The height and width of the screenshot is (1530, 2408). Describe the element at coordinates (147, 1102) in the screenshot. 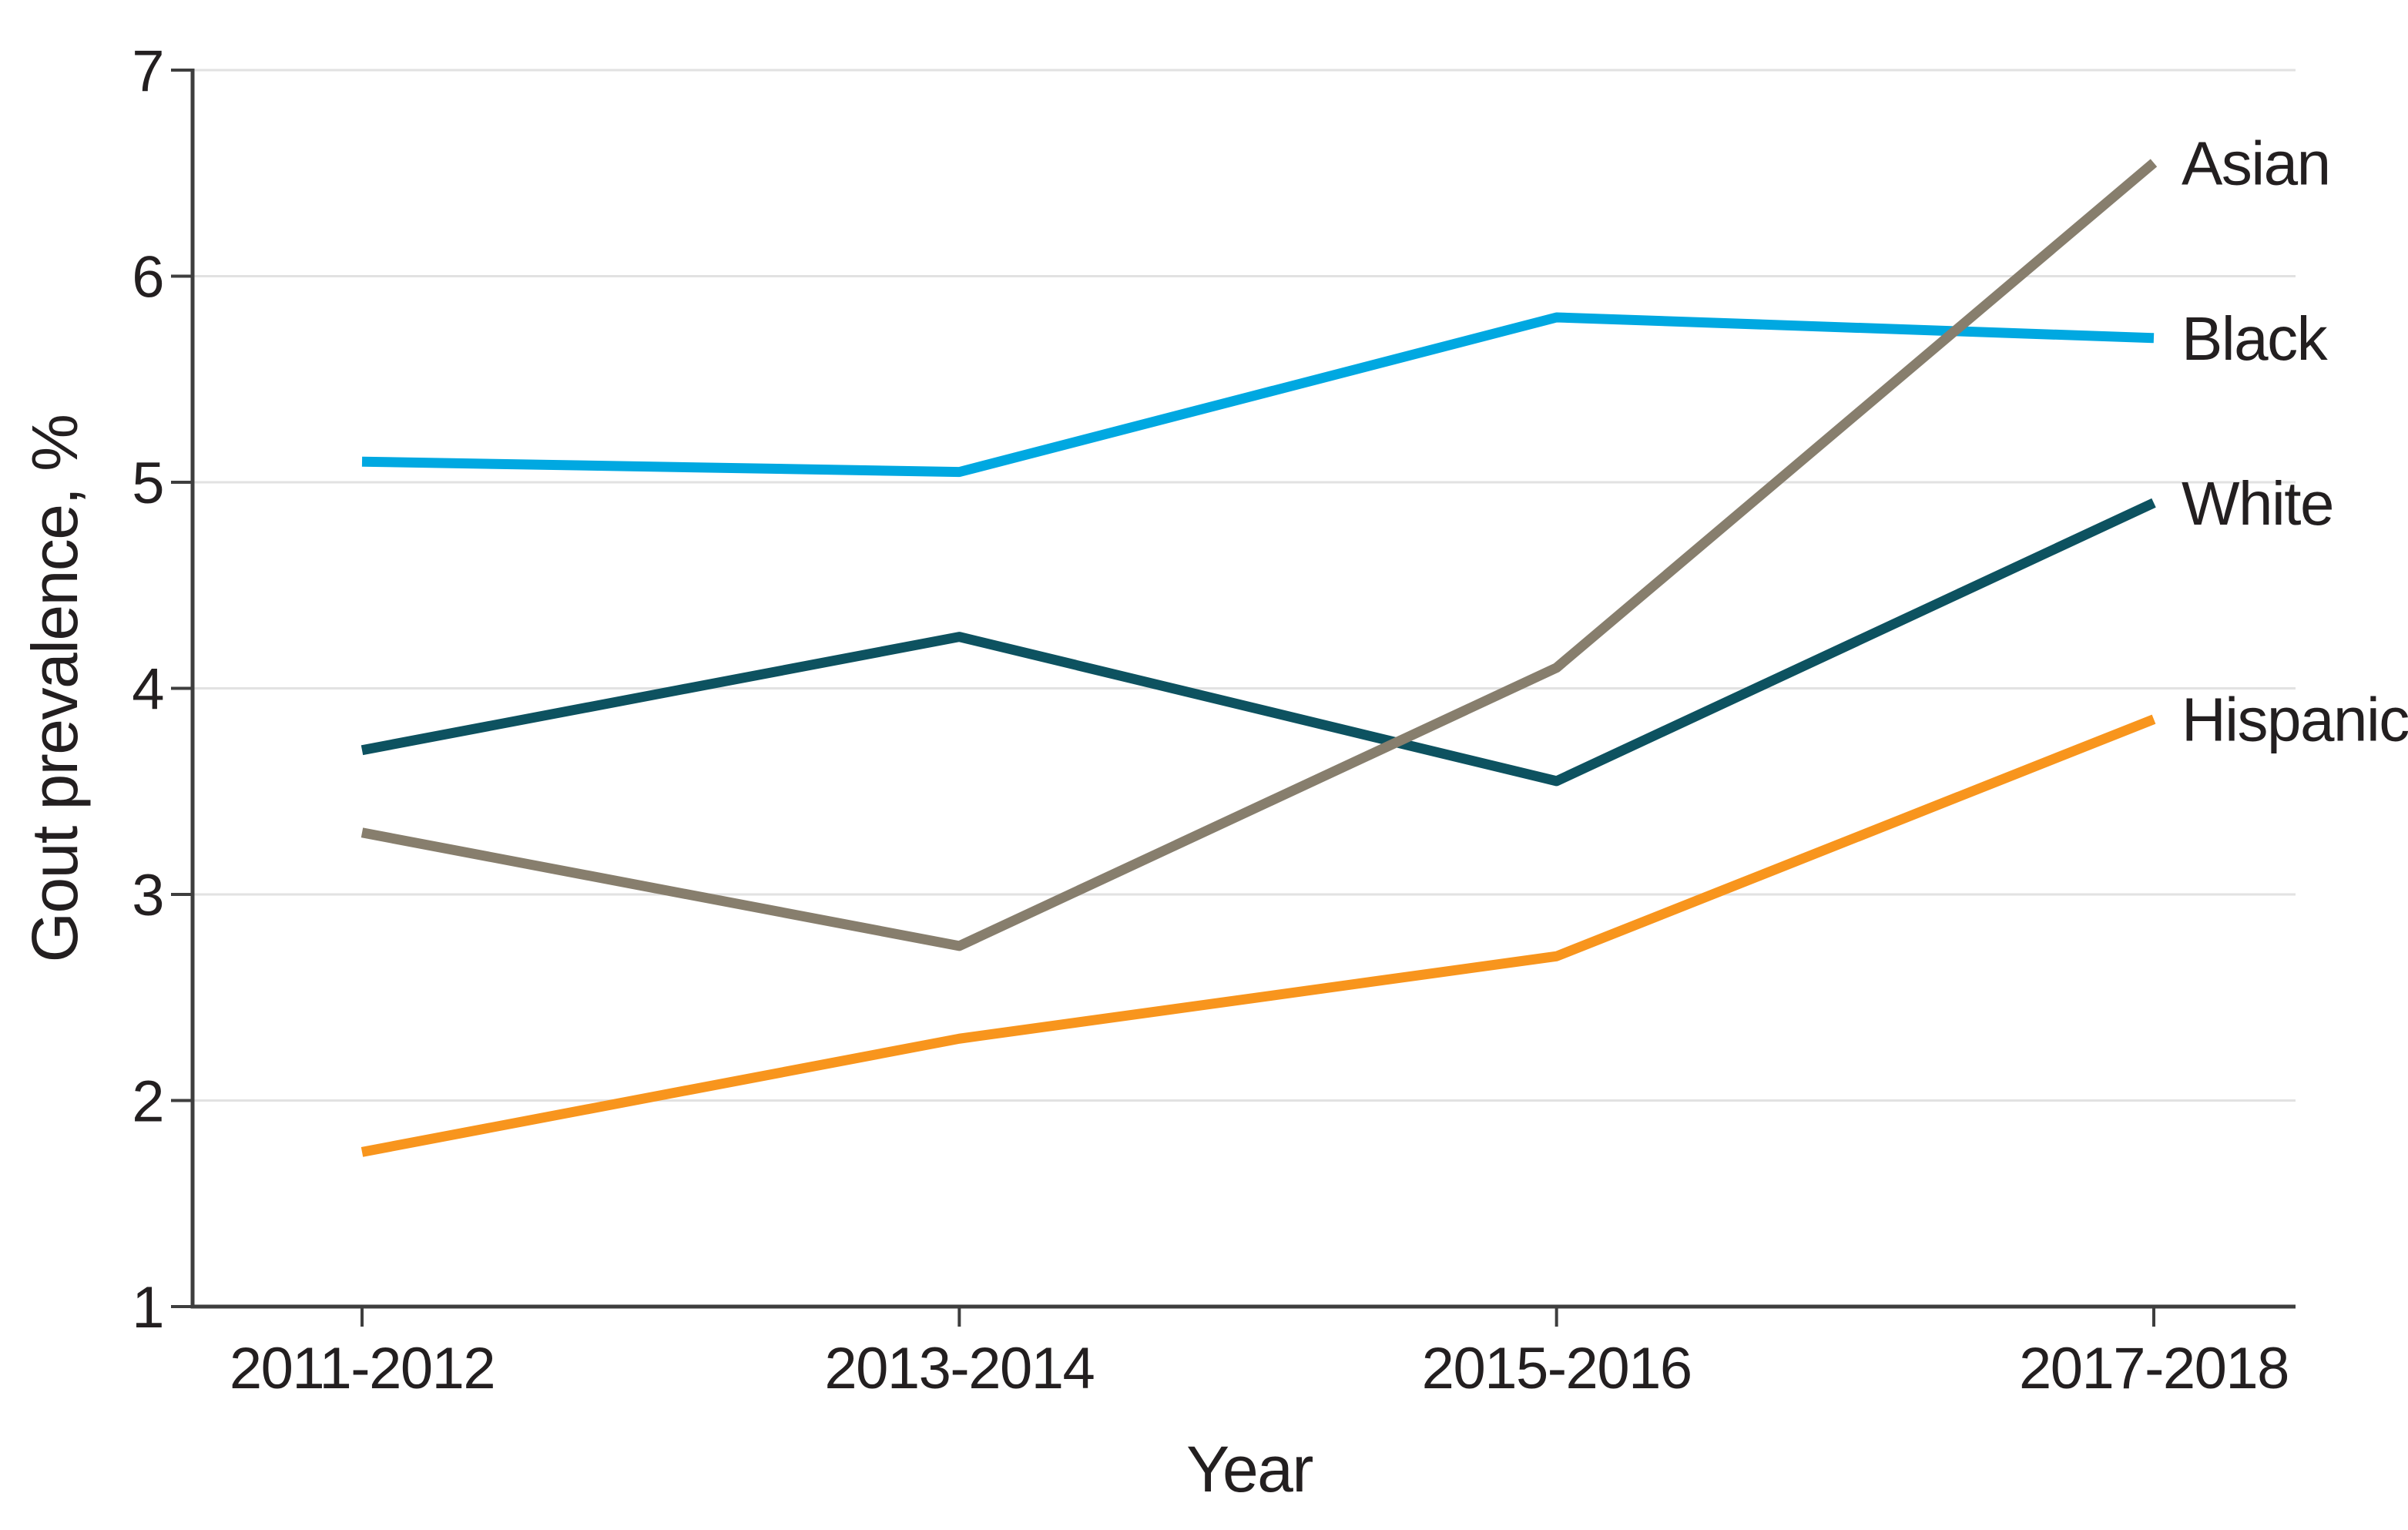

I see `y-tick-label: 2` at that location.